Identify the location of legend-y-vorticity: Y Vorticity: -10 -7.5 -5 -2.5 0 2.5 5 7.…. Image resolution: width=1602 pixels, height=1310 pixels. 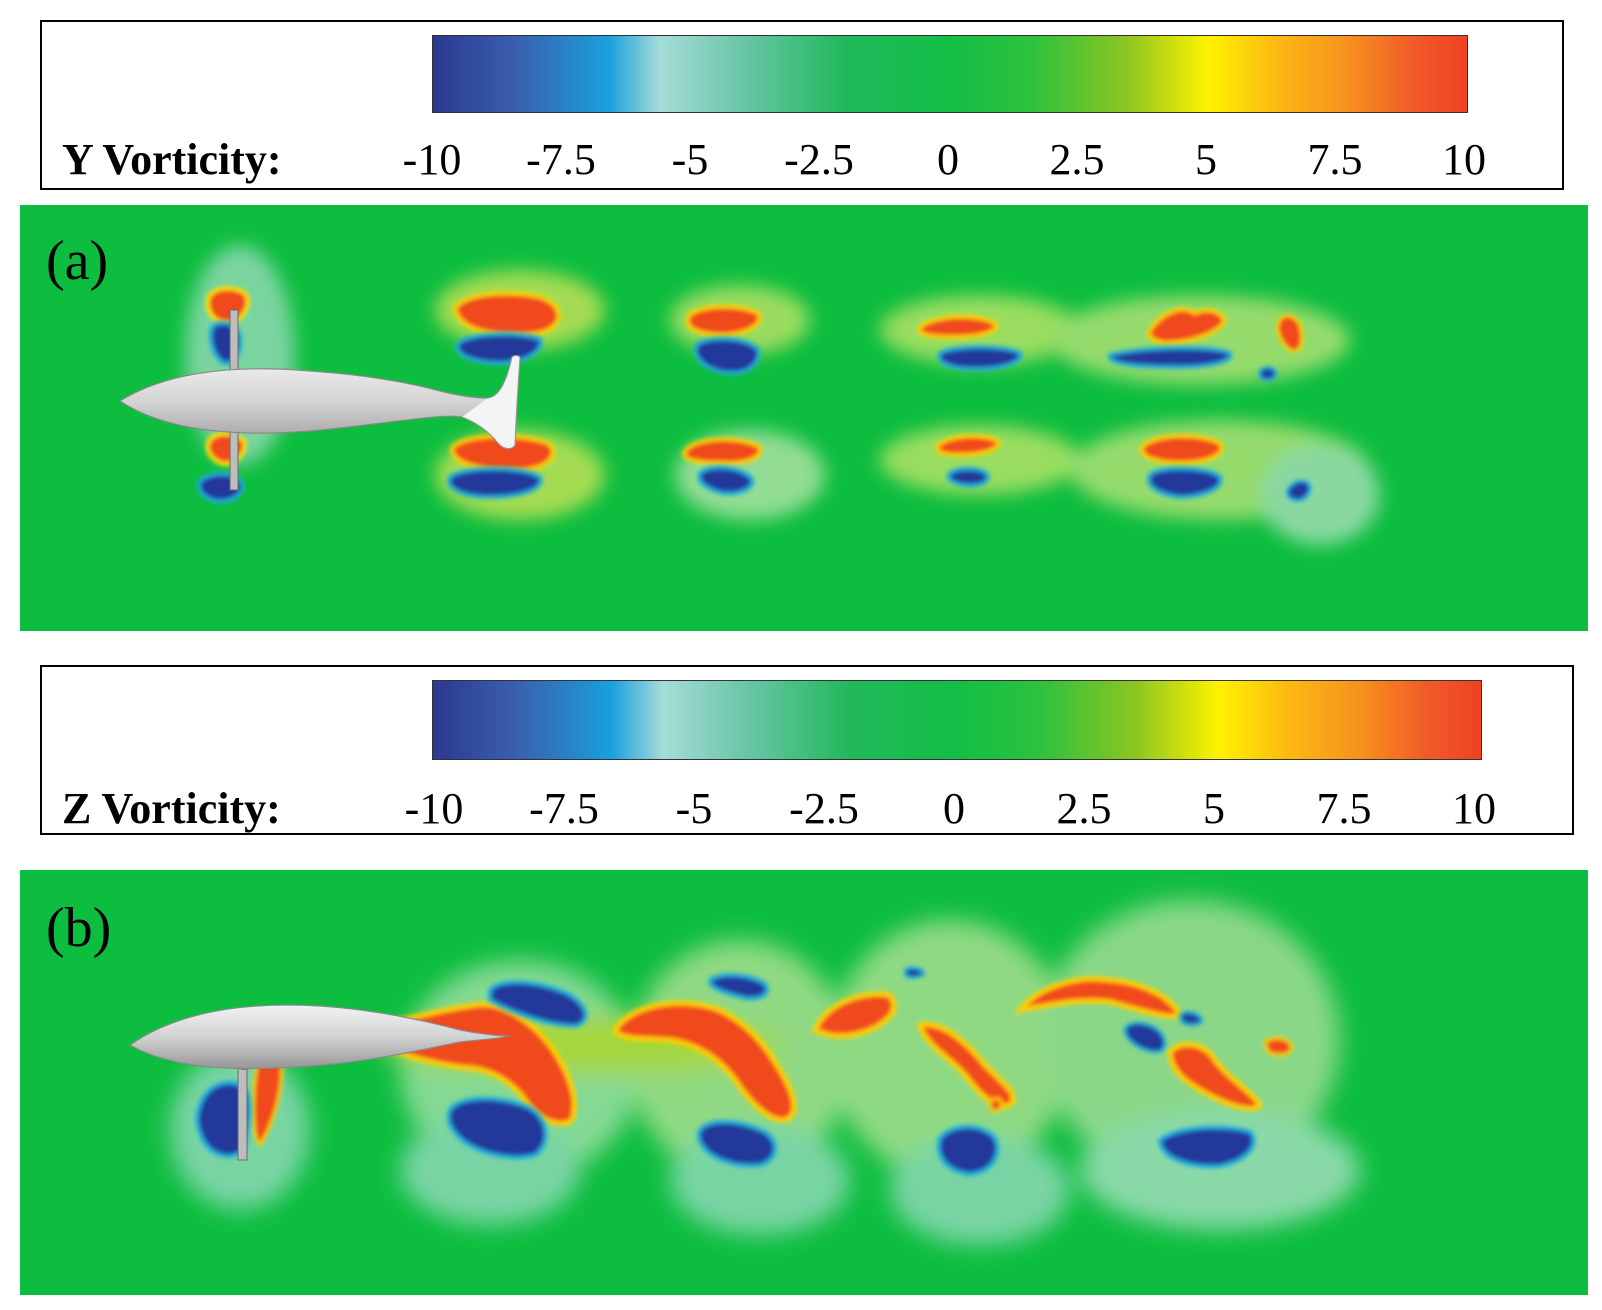
(802, 105).